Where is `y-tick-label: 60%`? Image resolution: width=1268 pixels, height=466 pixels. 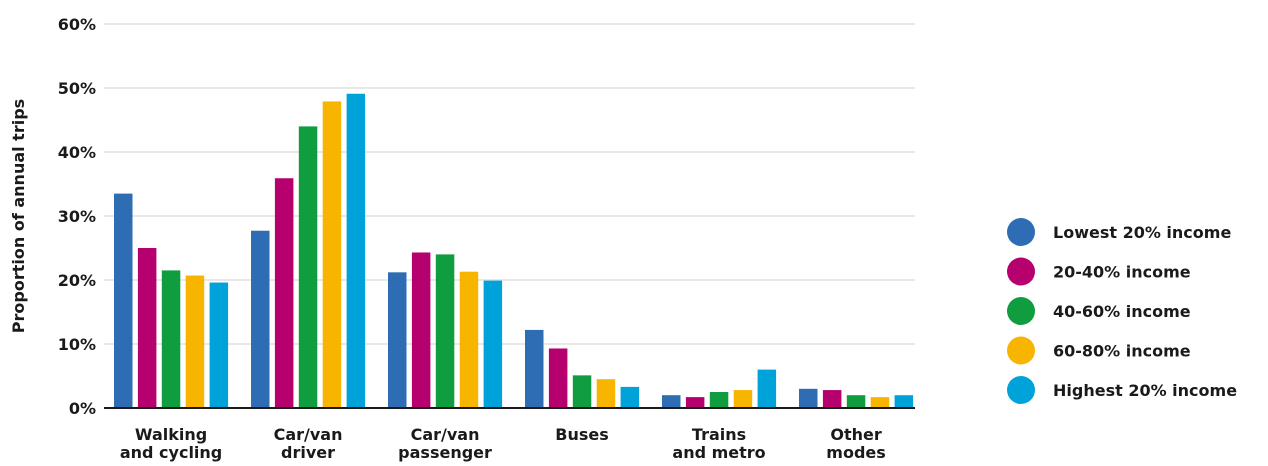
y-tick-label: 60% is located at coordinates (77, 24).